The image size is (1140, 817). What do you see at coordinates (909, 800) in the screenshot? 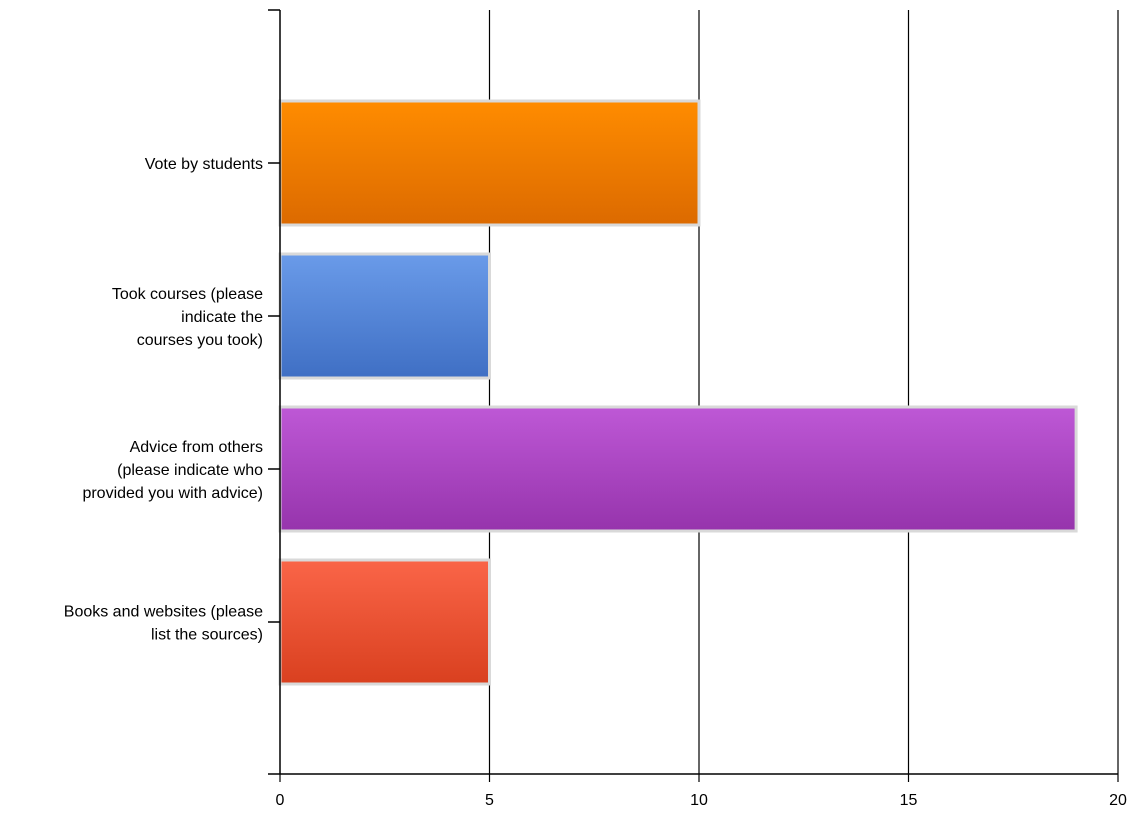
I see `x-tick-label-15: 15` at bounding box center [909, 800].